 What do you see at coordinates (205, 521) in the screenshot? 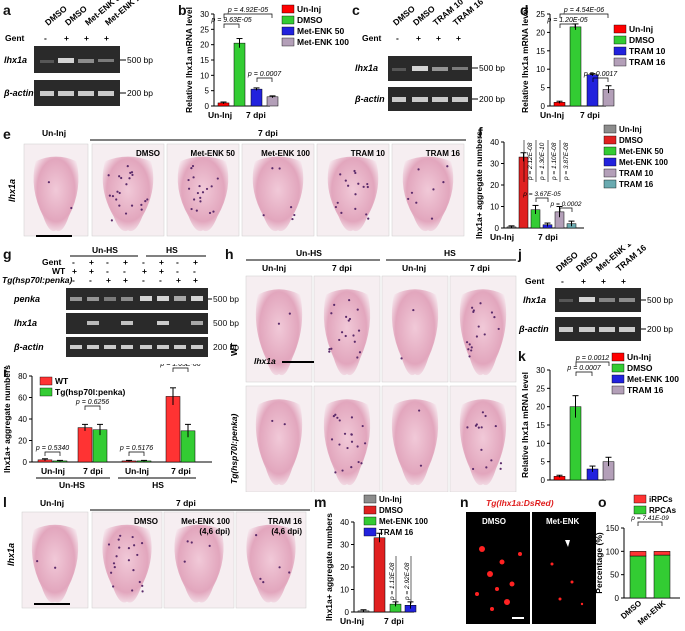
I see `image-tile-label: Met-ENK 100` at bounding box center [205, 521].